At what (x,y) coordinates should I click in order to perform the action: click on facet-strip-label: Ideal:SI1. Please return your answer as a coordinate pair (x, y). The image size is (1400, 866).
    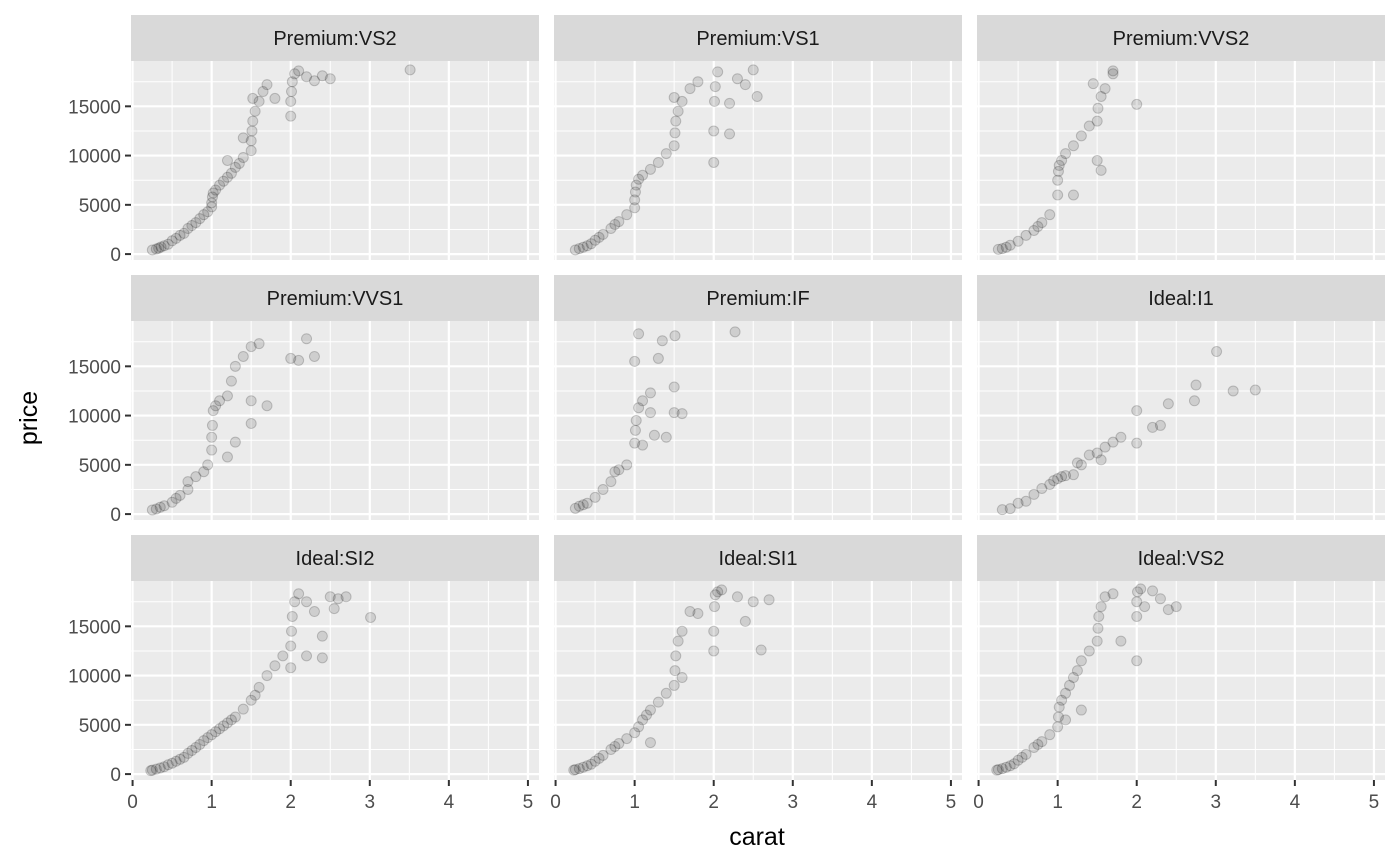
    Looking at the image, I should click on (758, 559).